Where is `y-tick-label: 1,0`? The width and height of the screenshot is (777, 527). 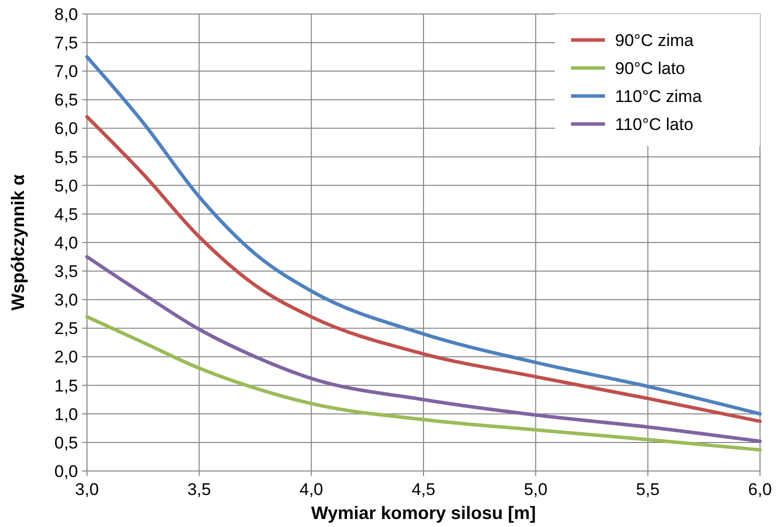
y-tick-label: 1,0 is located at coordinates (66, 414).